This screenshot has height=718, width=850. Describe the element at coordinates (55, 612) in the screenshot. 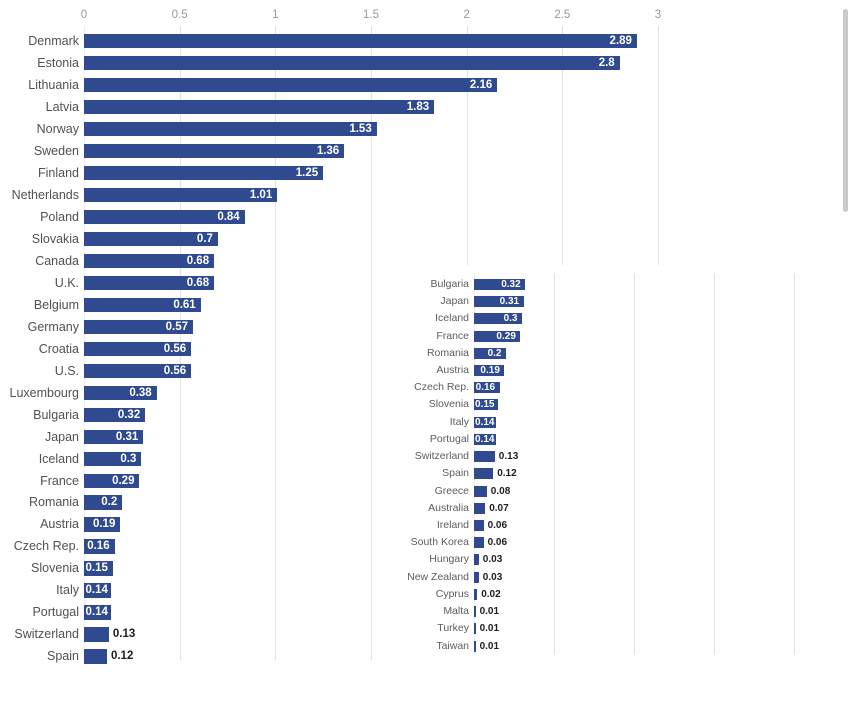

I see `category-label: Portugal` at that location.